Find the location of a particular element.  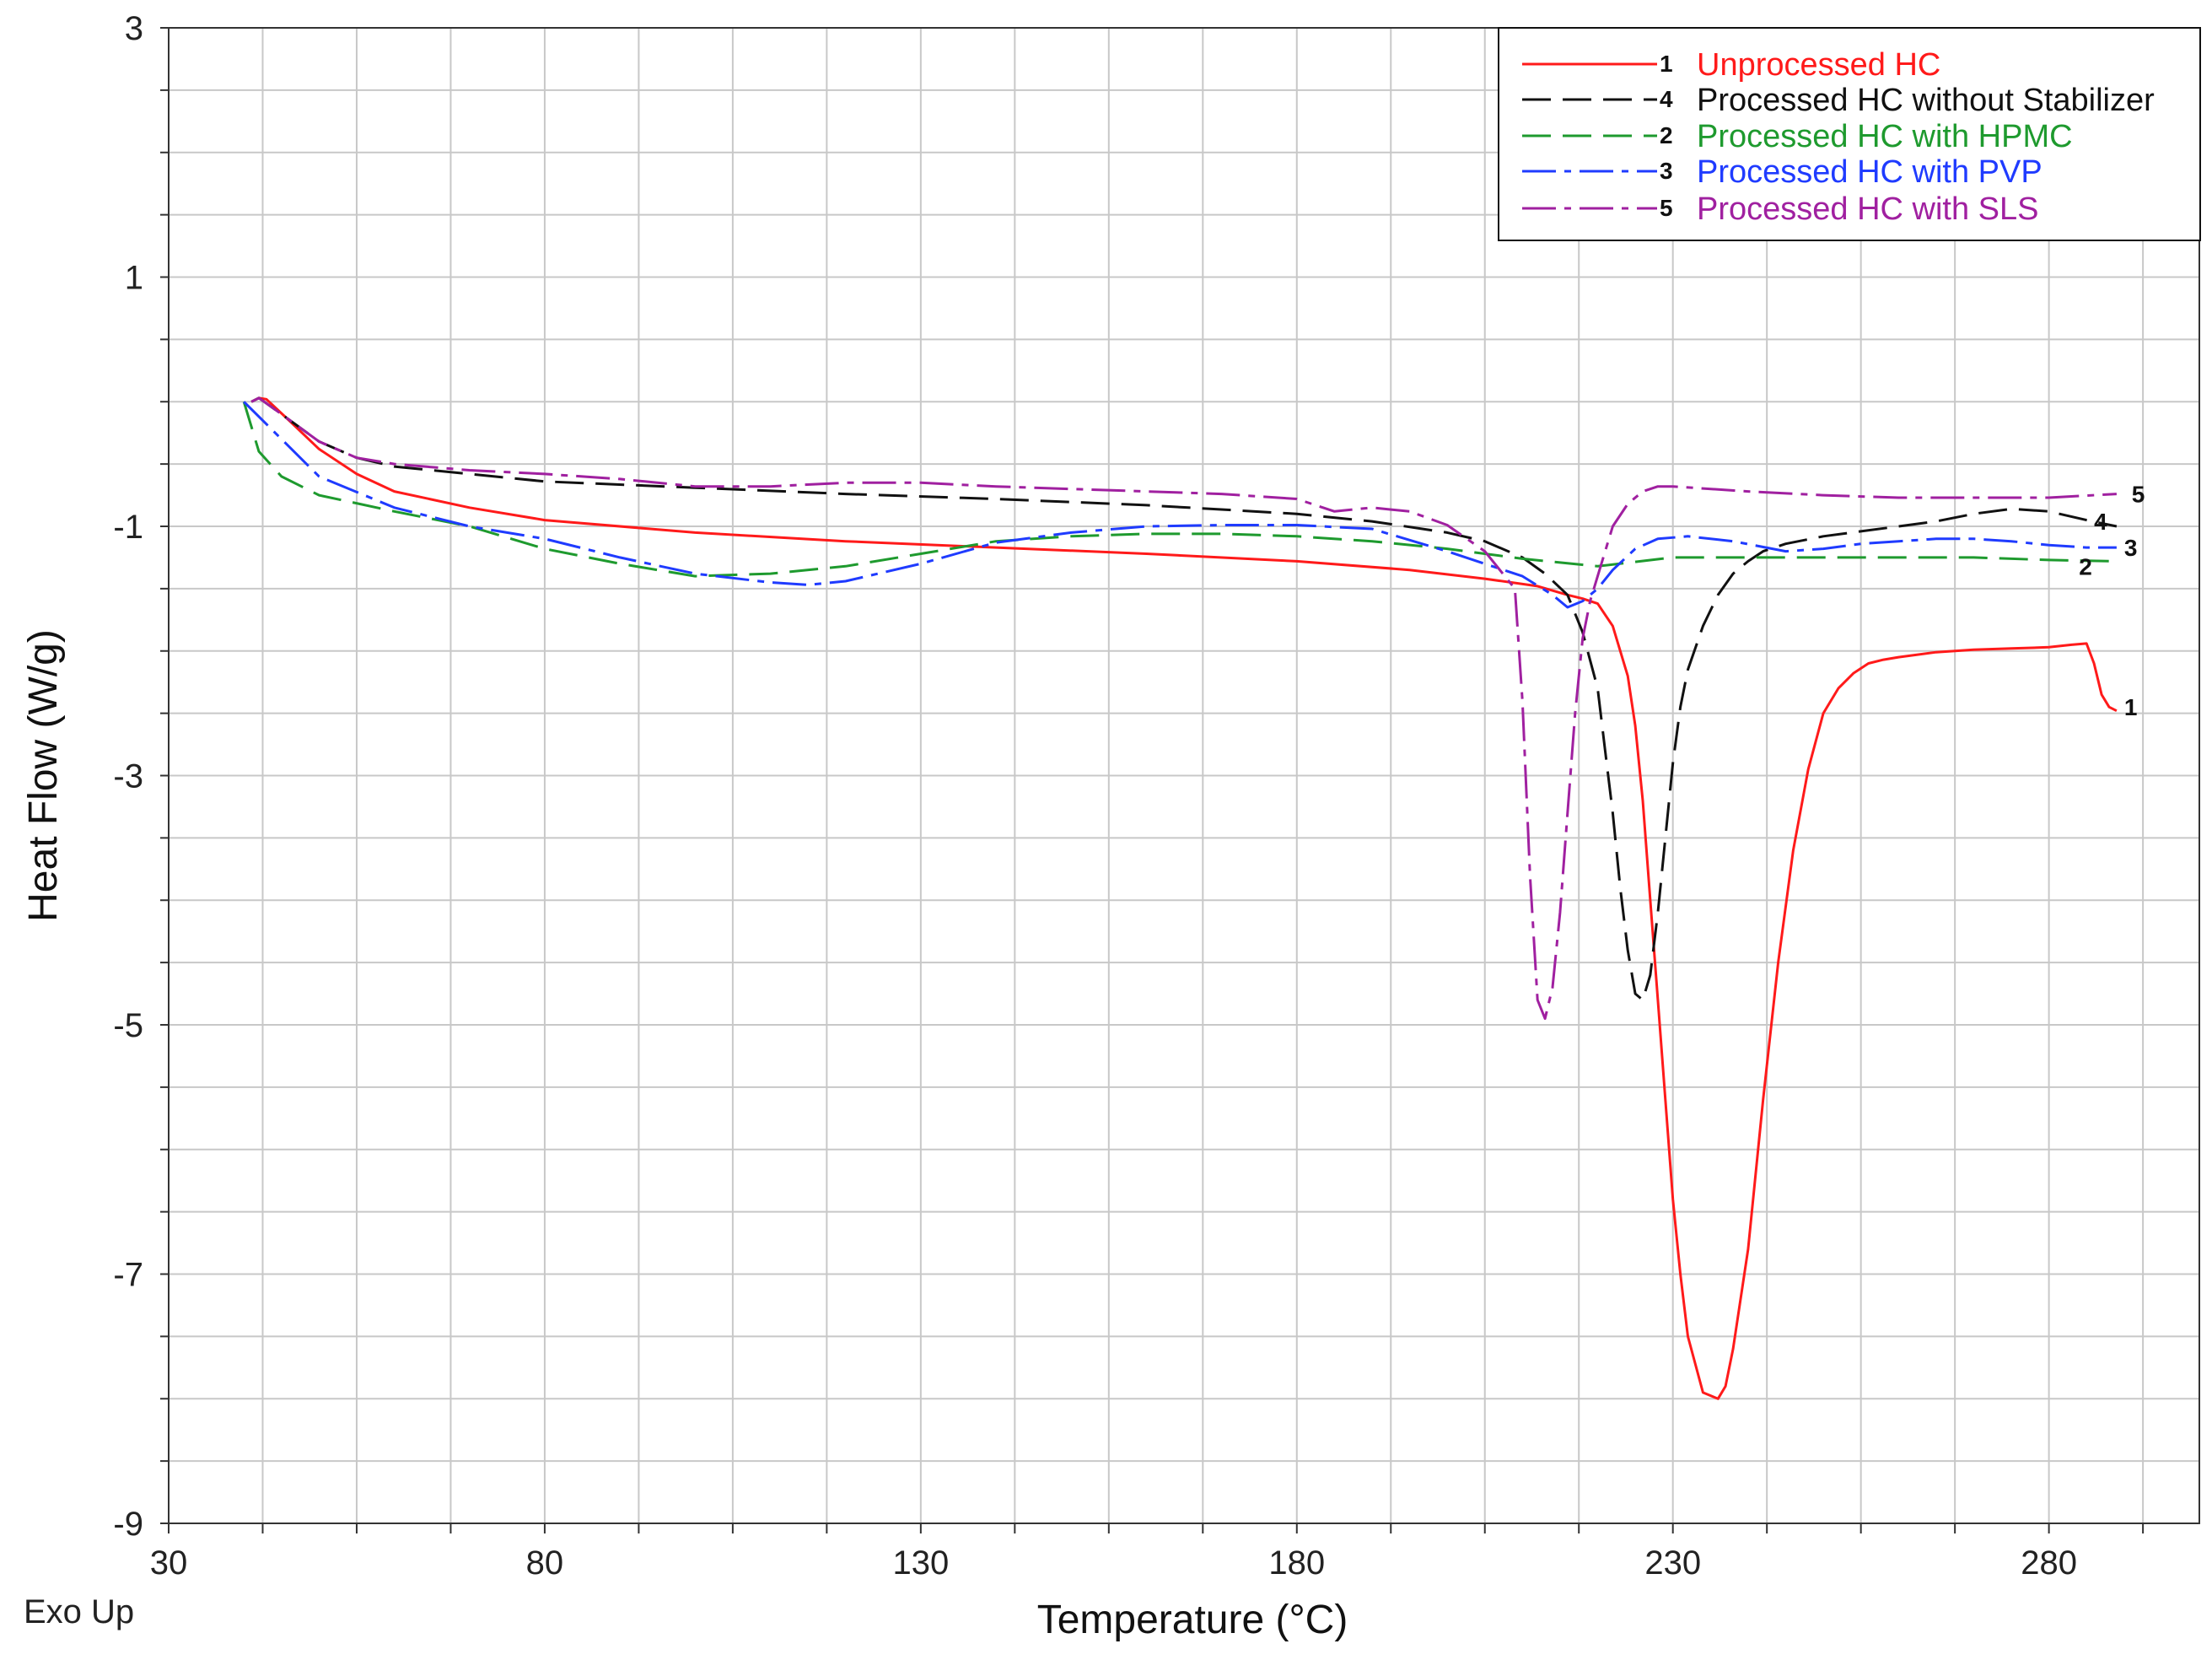

legend-label: Unprocessed HC is located at coordinates (1818, 65).